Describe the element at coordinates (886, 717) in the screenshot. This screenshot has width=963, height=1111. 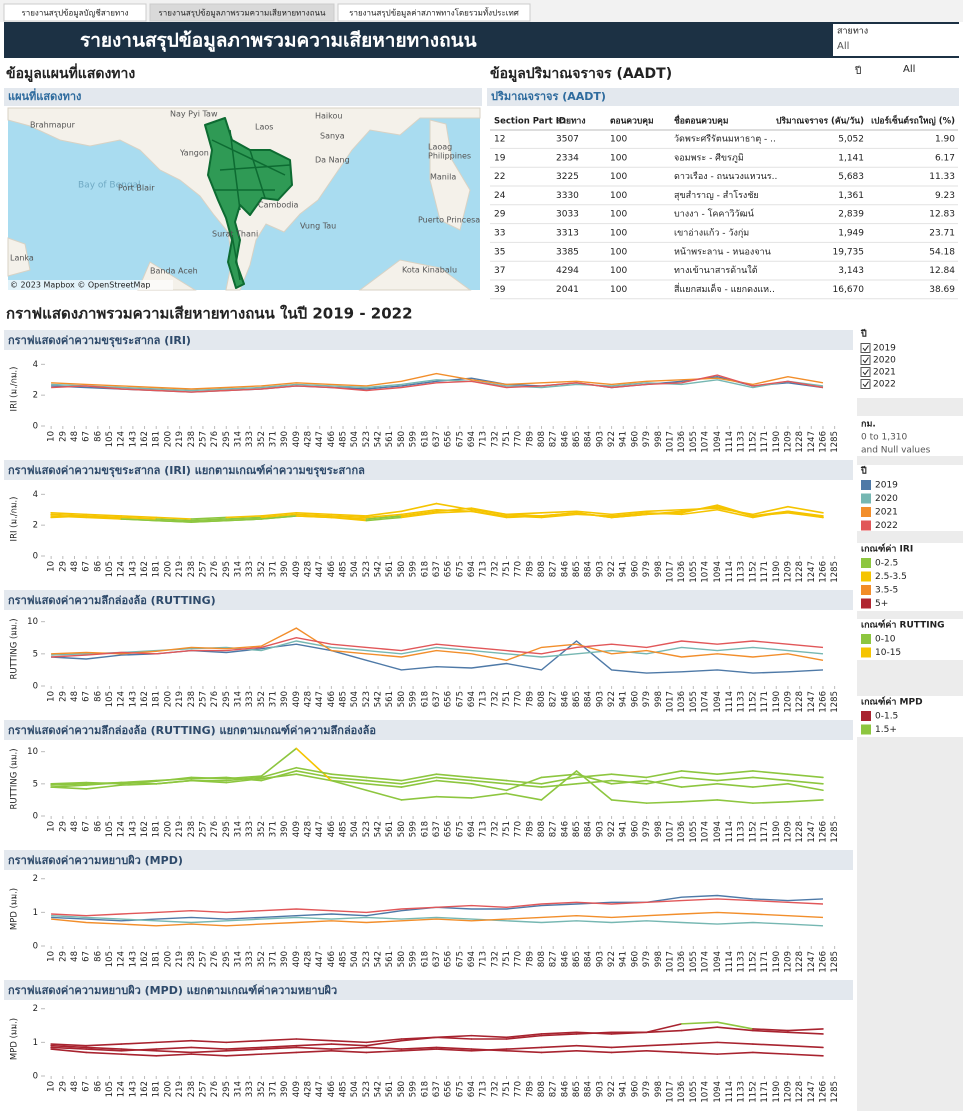
I see `legend-label: 0-1.5` at that location.